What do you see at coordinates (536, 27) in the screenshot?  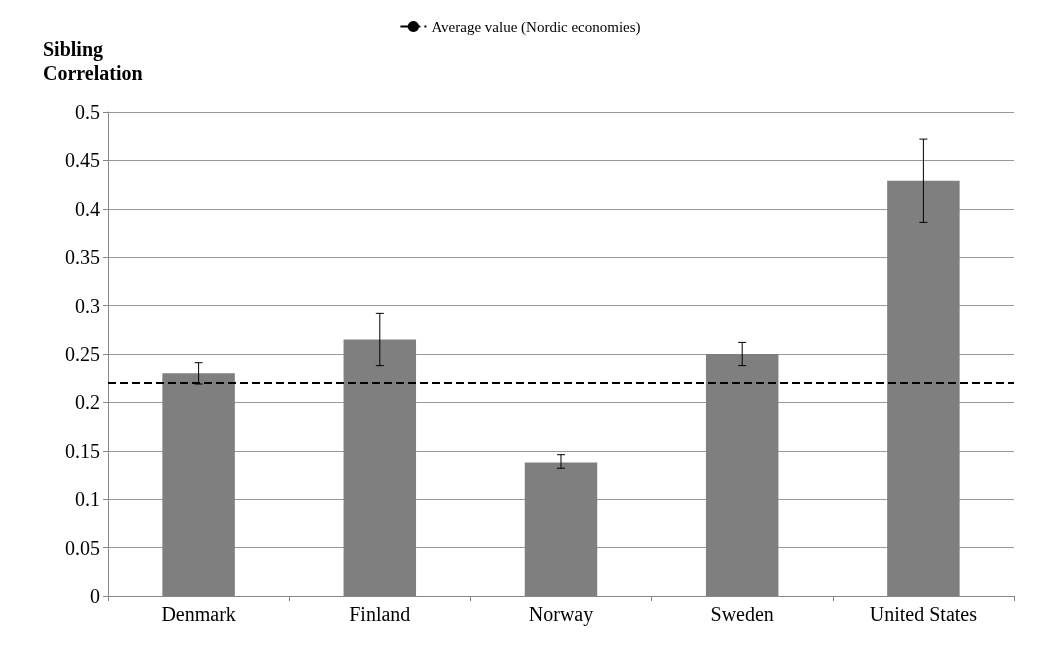 I see `legend-label: Average value (Nordic economies)` at bounding box center [536, 27].